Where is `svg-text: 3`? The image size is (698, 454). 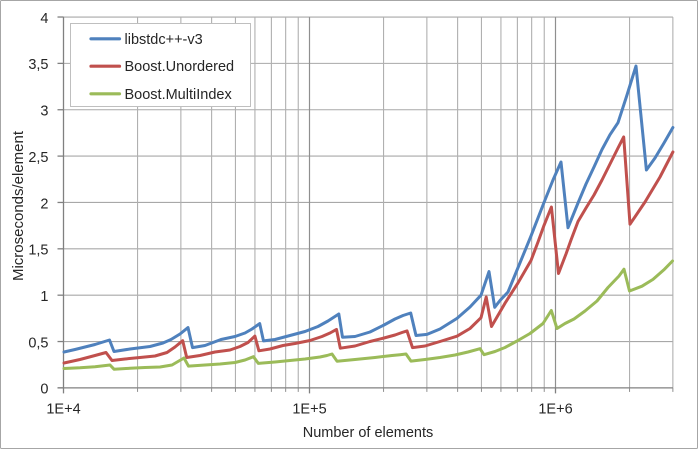 svg-text: 3 is located at coordinates (44, 112).